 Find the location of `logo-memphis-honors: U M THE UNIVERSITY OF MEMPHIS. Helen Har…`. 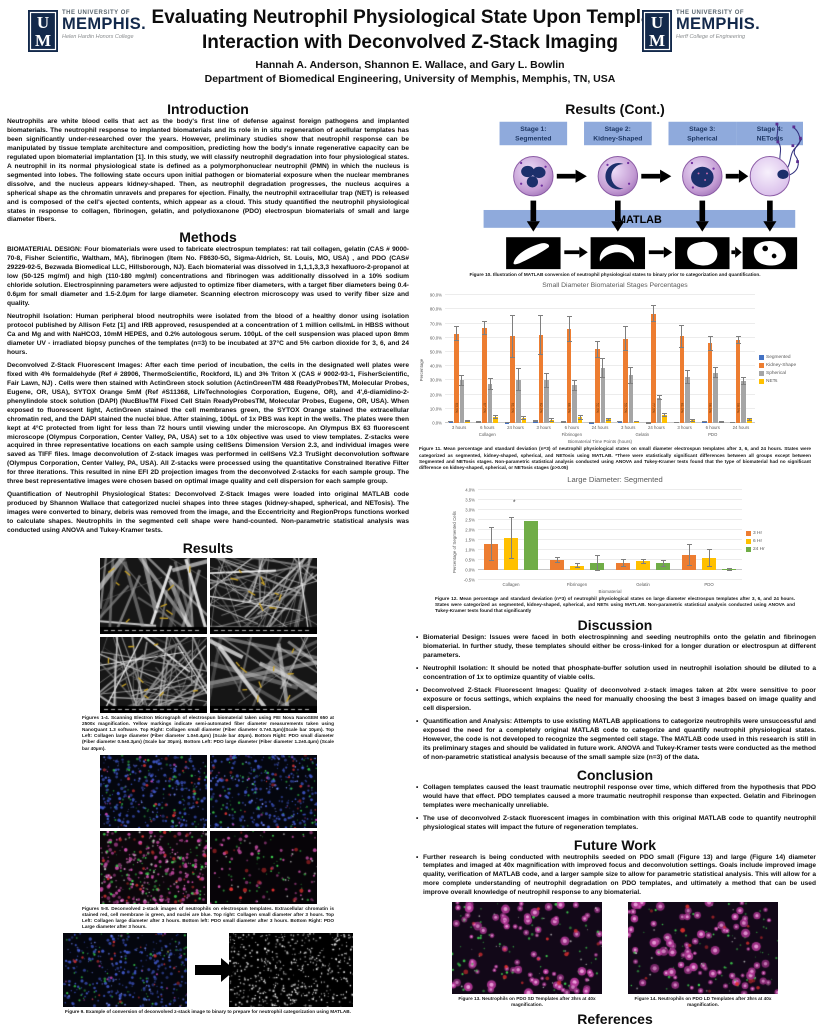

logo-memphis-honors: U M THE UNIVERSITY OF MEMPHIS. Helen Har… is located at coordinates (103, 31).